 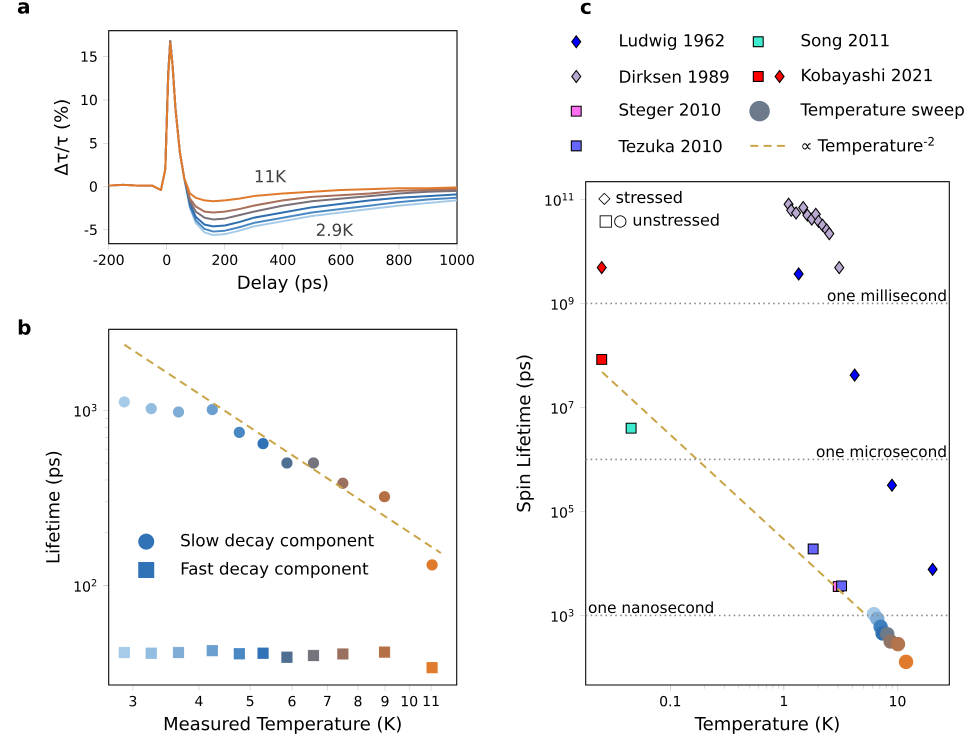 What do you see at coordinates (867, 76) in the screenshot?
I see `legend-label: Kobayashi 2021` at bounding box center [867, 76].